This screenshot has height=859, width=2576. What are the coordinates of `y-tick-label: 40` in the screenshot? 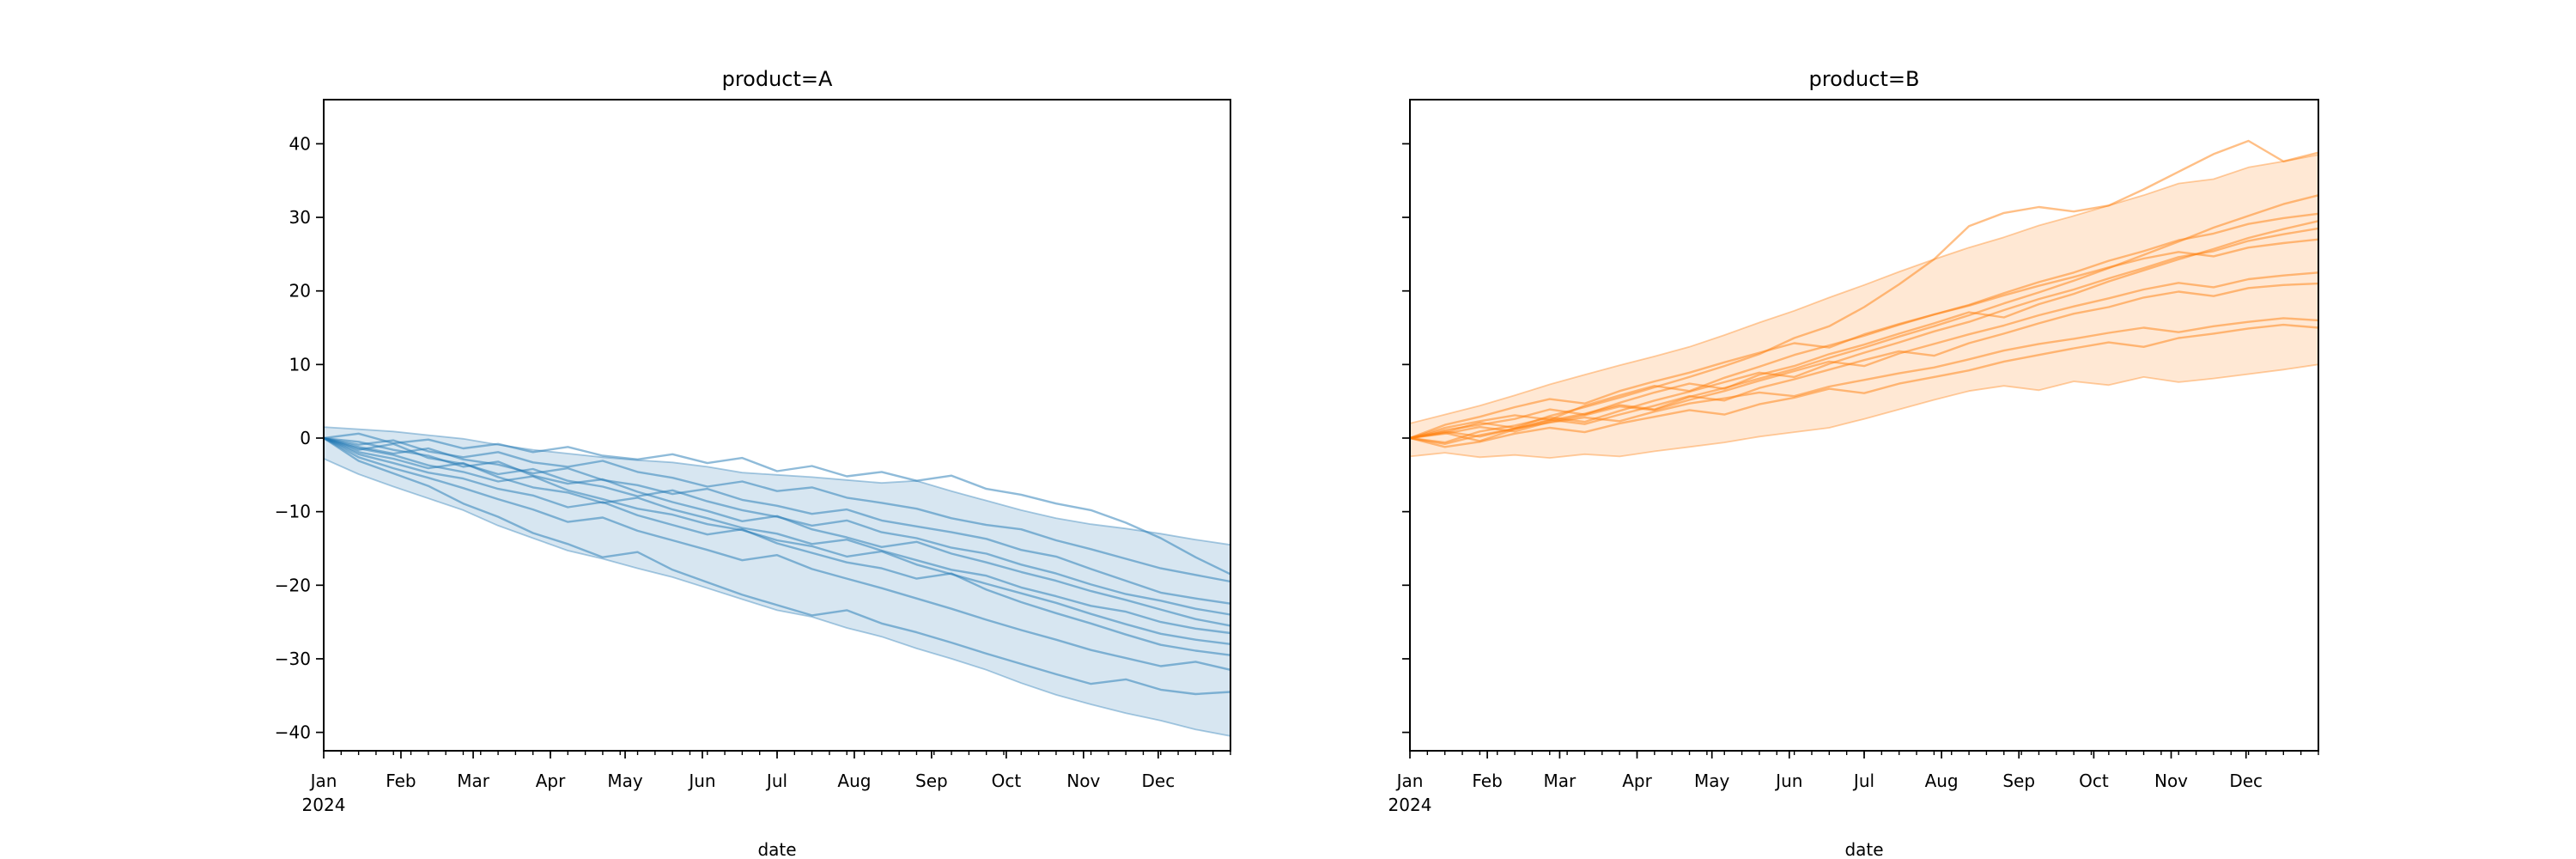 It's located at (300, 144).